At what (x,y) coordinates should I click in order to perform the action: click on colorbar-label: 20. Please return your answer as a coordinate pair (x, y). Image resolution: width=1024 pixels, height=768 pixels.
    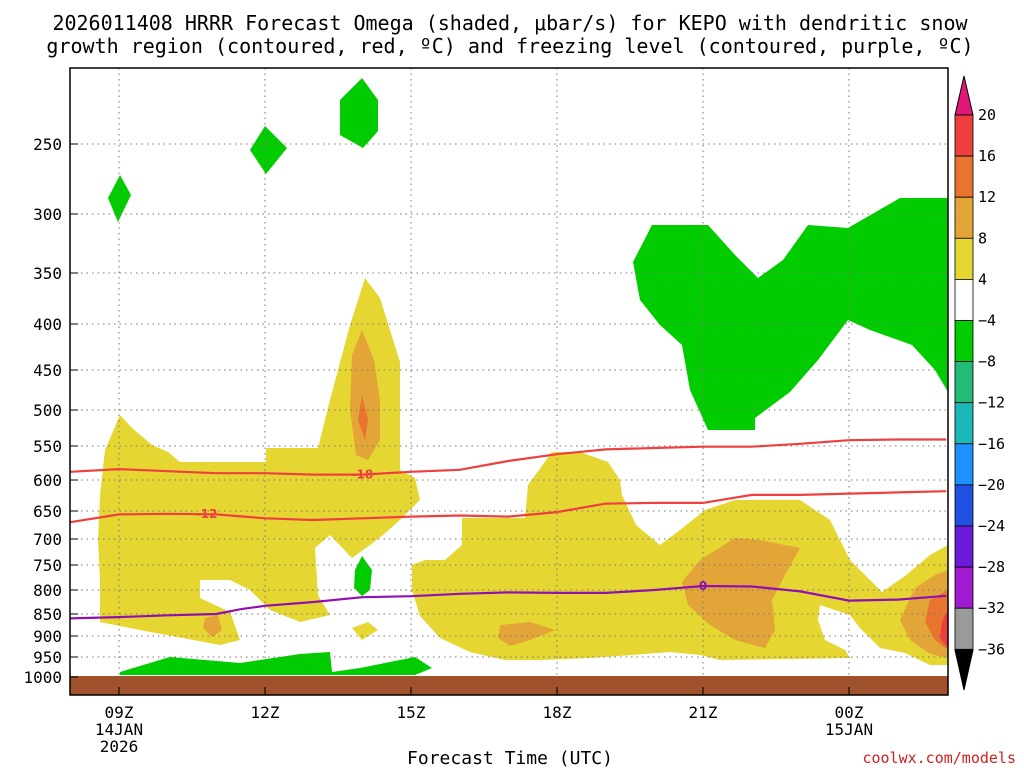
    Looking at the image, I should click on (987, 115).